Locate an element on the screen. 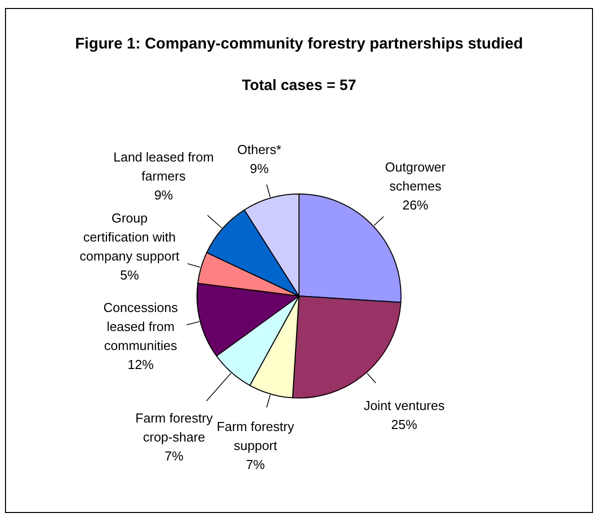 The image size is (599, 525). slice-label: Farm forestry crop-share is located at coordinates (174, 427).